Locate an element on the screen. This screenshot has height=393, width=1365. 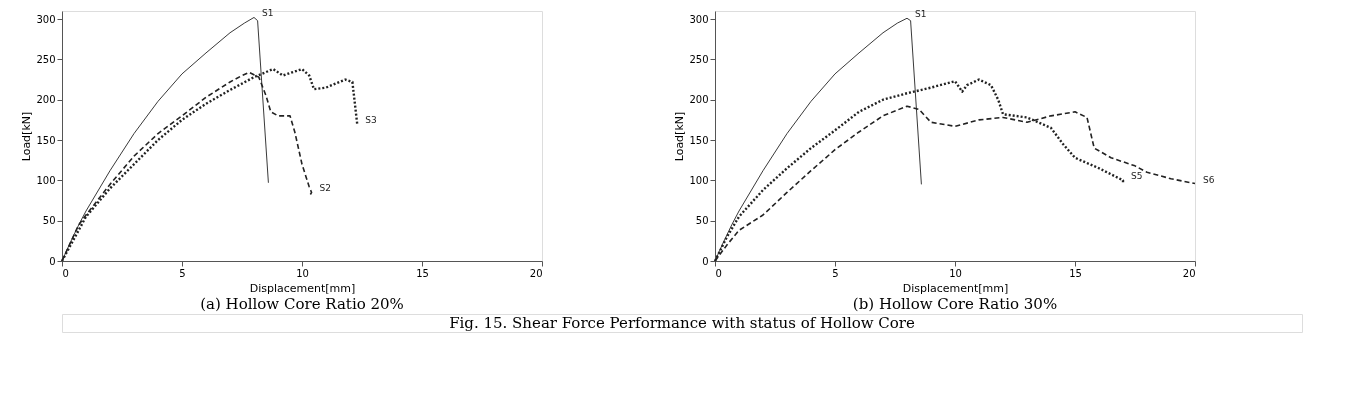
text: (a) Hollow Core Ratio 20% is located at coordinates (302, 304).